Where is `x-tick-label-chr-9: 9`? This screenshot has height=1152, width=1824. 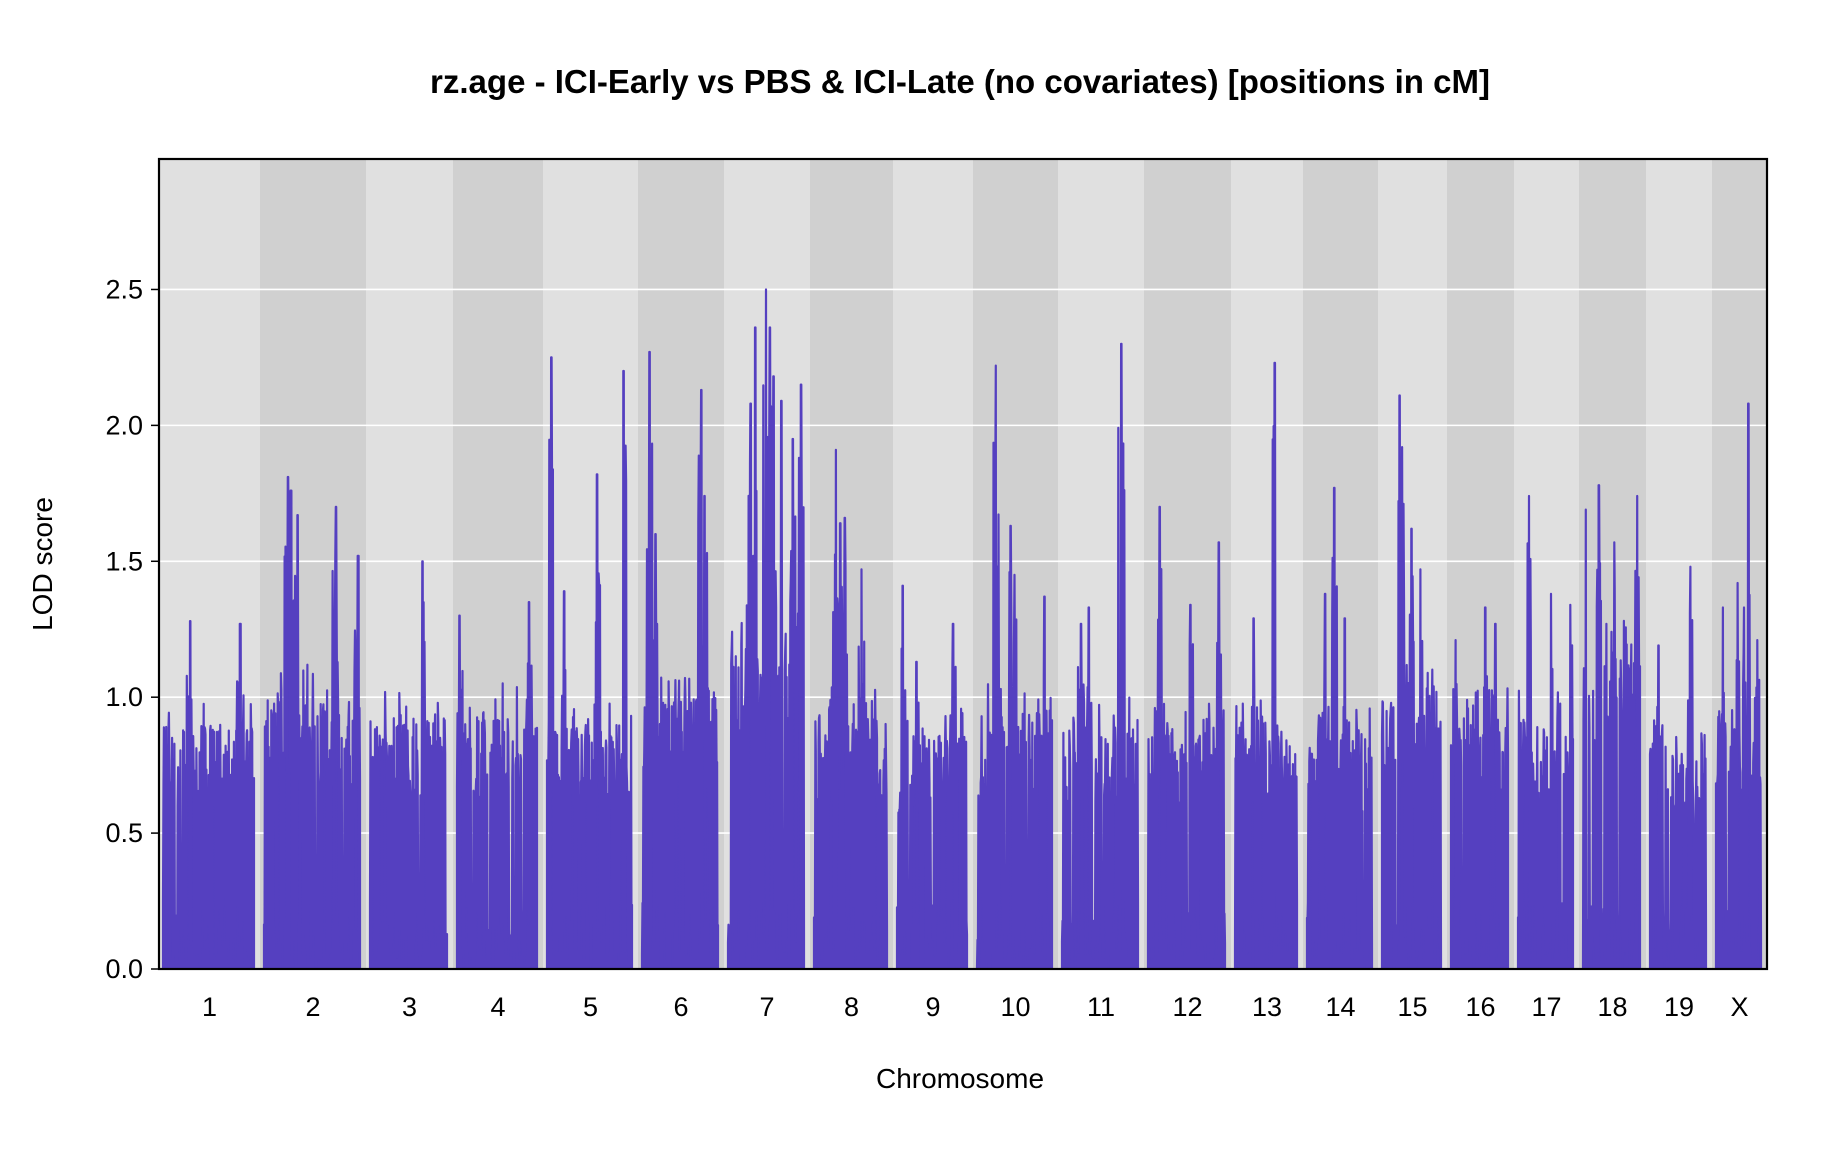 x-tick-label-chr-9: 9 is located at coordinates (932, 1007).